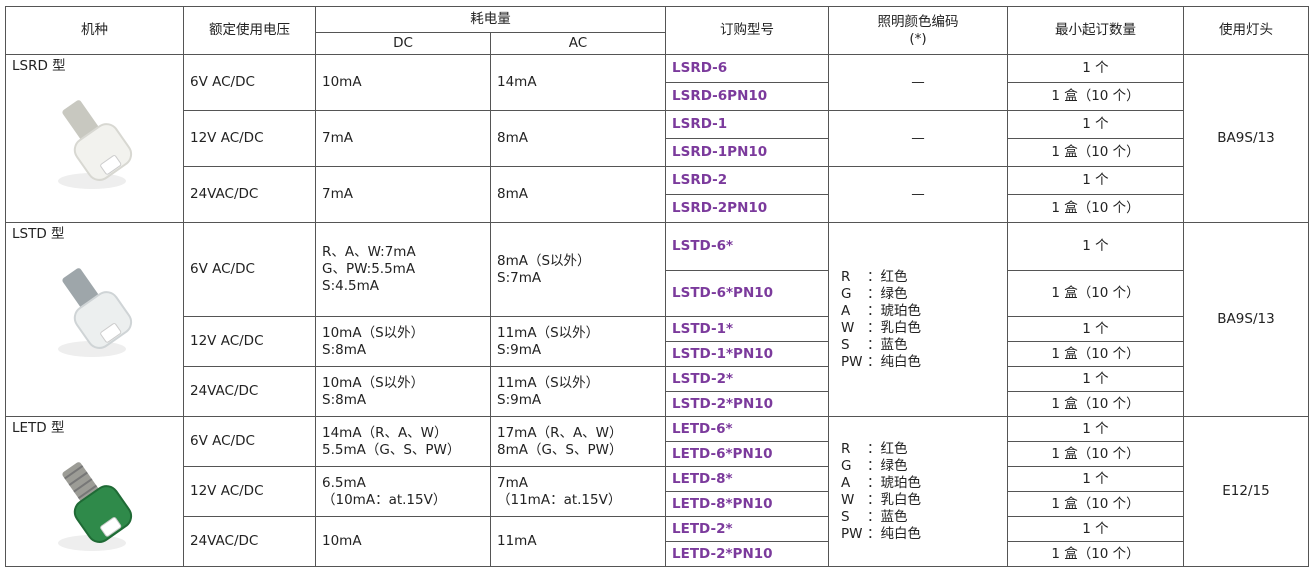 The height and width of the screenshot is (571, 1313). Describe the element at coordinates (918, 82) in the screenshot. I see `color-code-cell: —` at that location.